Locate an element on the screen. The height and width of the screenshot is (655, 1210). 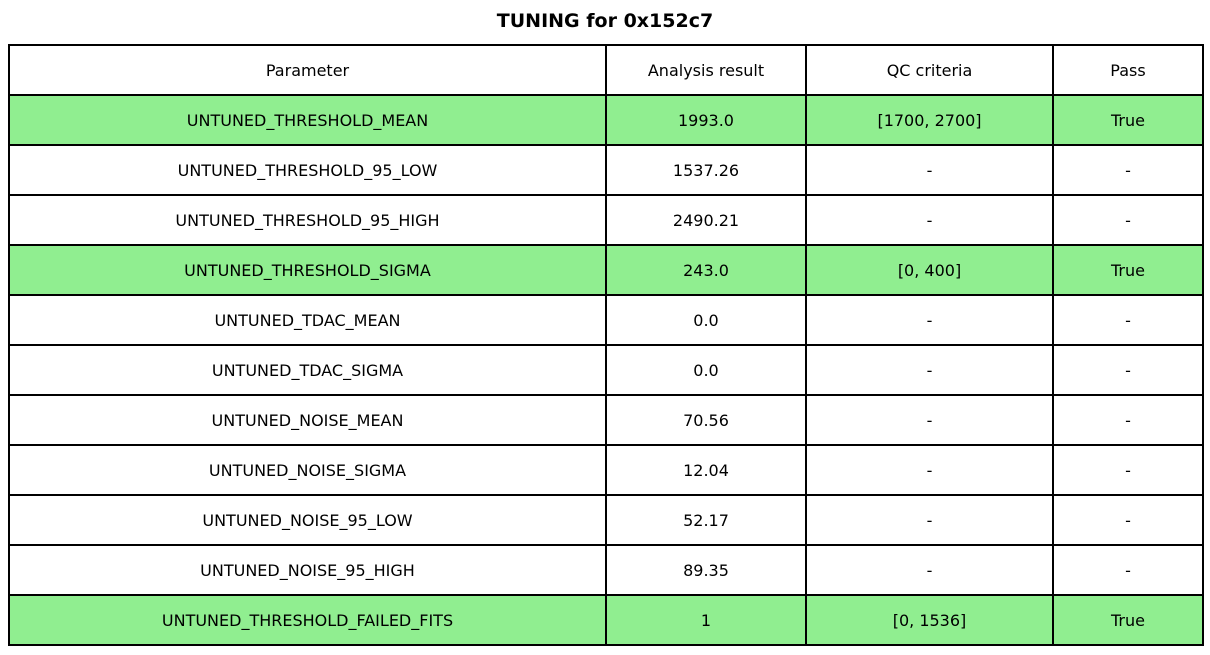
page-title: TUNING for 0x152c7 is located at coordinates (605, 21).